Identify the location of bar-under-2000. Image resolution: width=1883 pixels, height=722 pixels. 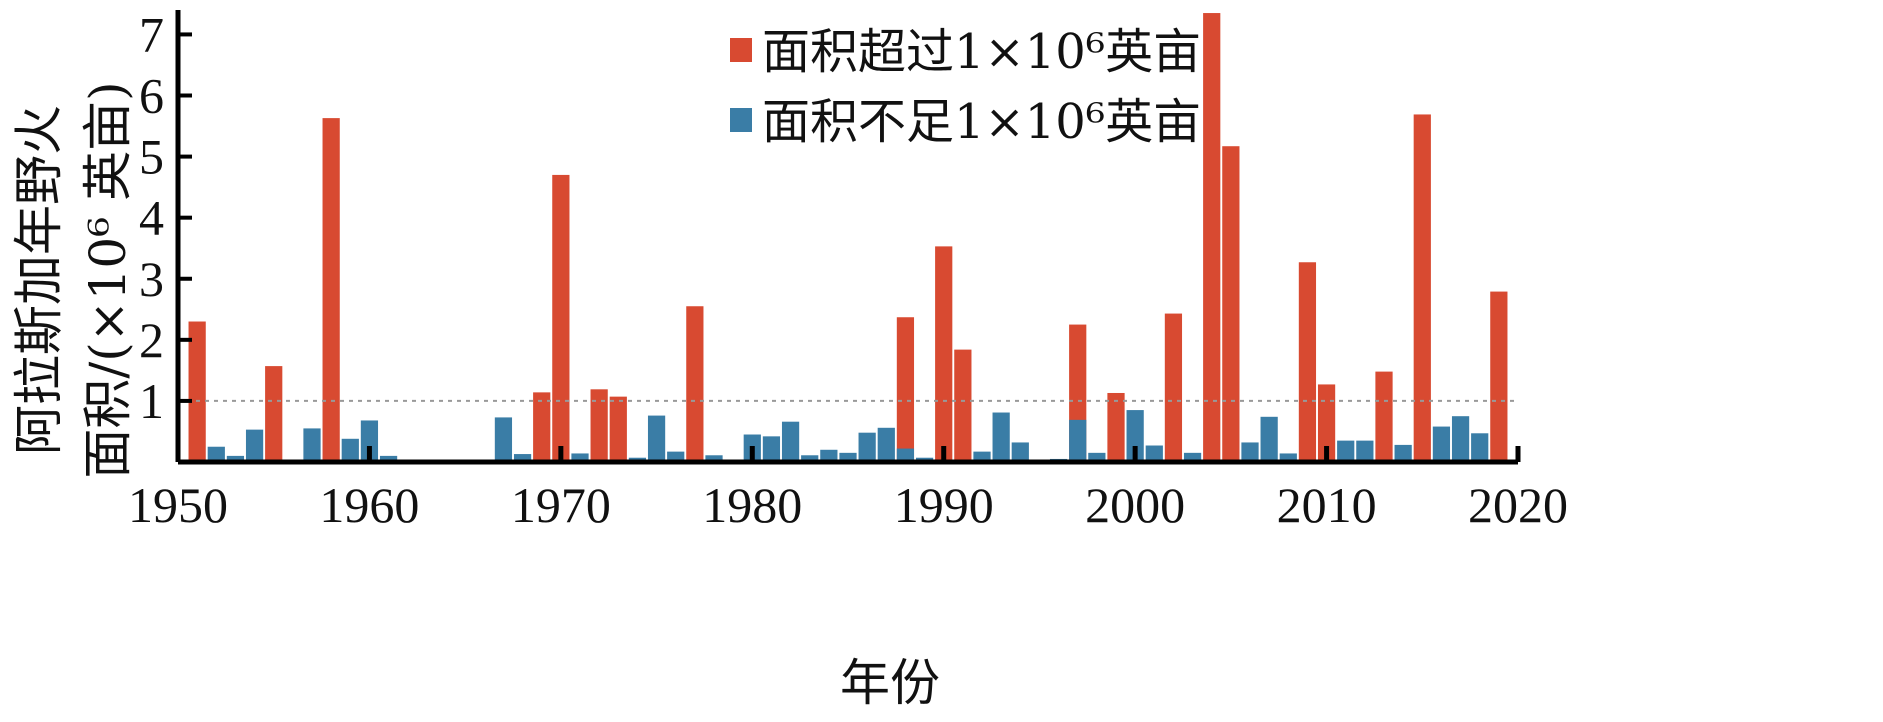
(1135, 436).